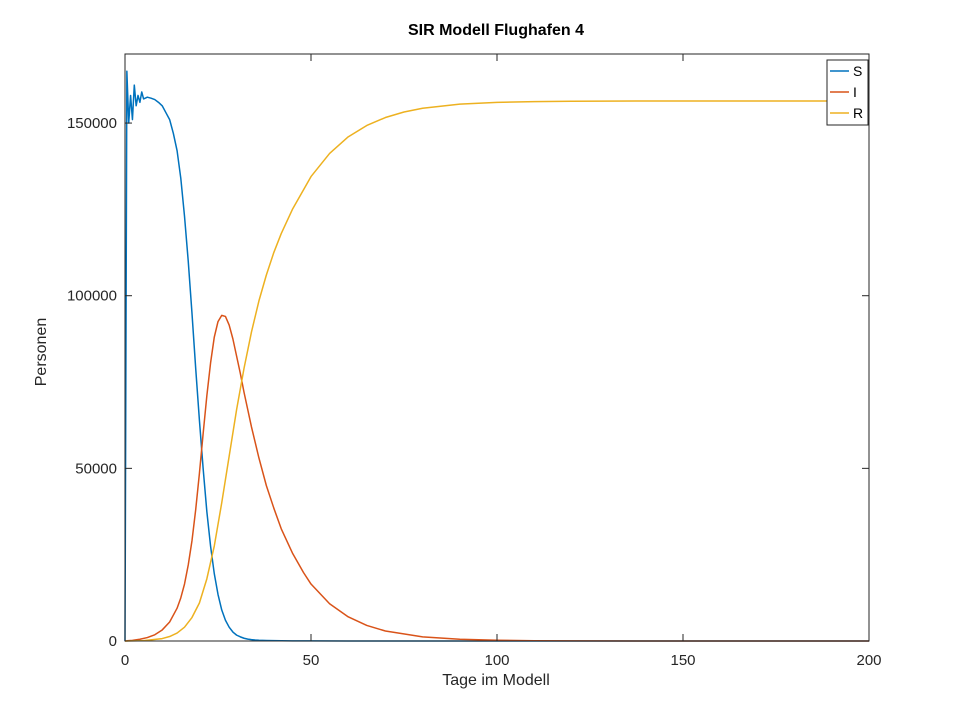  Describe the element at coordinates (496, 680) in the screenshot. I see `x-axis-label: Tage im Modell` at that location.